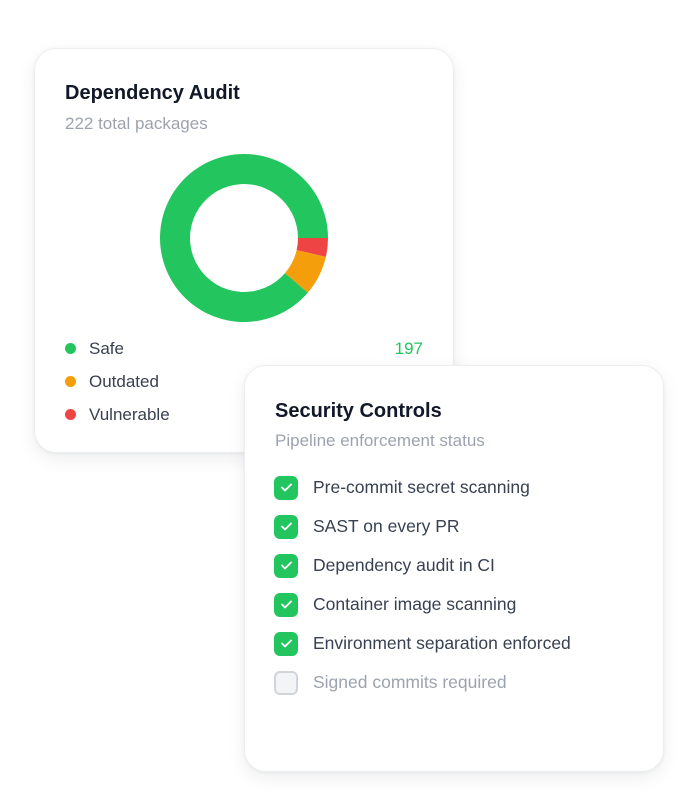 This screenshot has width=693, height=801. I want to click on control-item-signed-commits: Signed commits required, so click(422, 682).